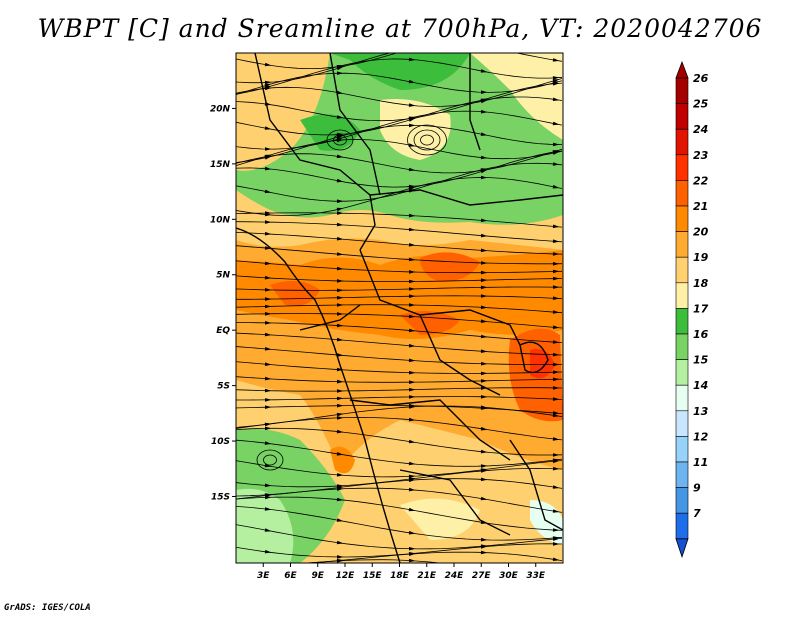  I want to click on lat-tick-label: EQ, so click(223, 331).